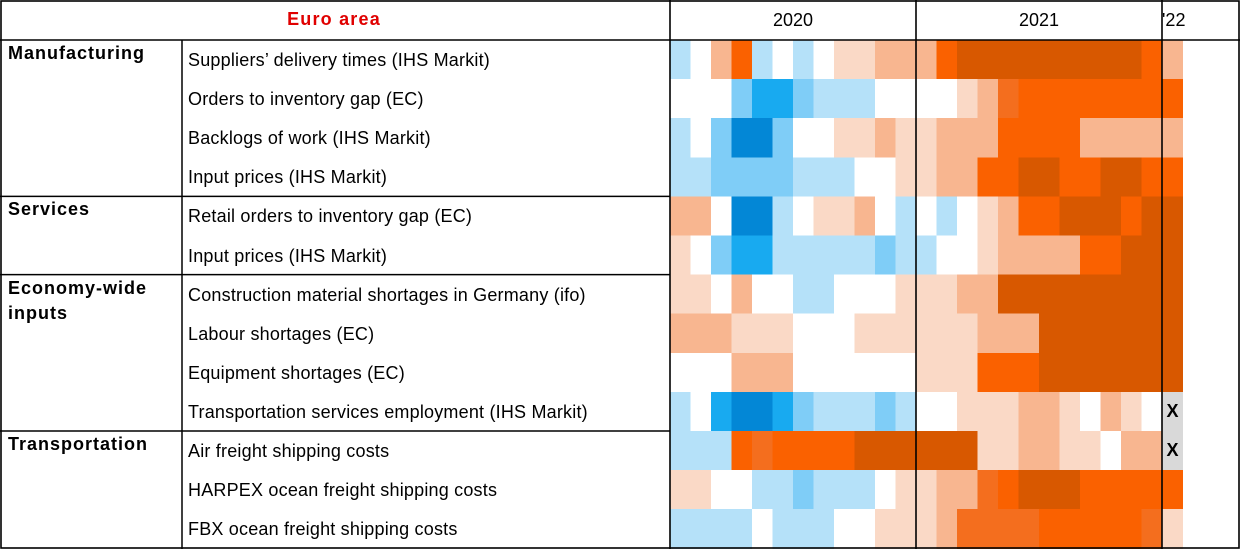 Image resolution: width=1240 pixels, height=549 pixels. What do you see at coordinates (288, 177) in the screenshot?
I see `row-label: Input prices (IHS Markit)` at bounding box center [288, 177].